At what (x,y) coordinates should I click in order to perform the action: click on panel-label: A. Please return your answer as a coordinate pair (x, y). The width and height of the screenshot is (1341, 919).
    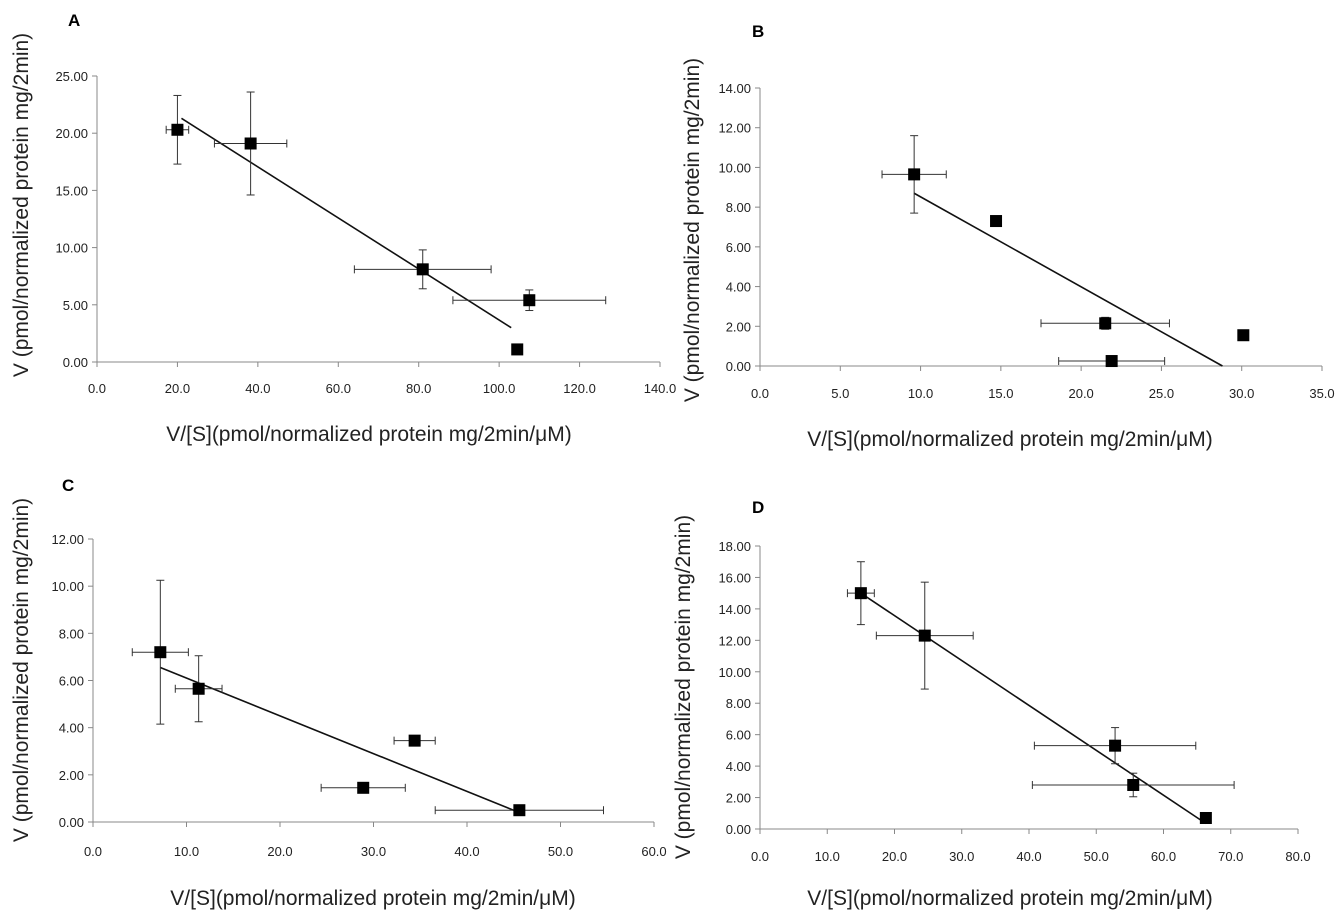
    Looking at the image, I should click on (74, 20).